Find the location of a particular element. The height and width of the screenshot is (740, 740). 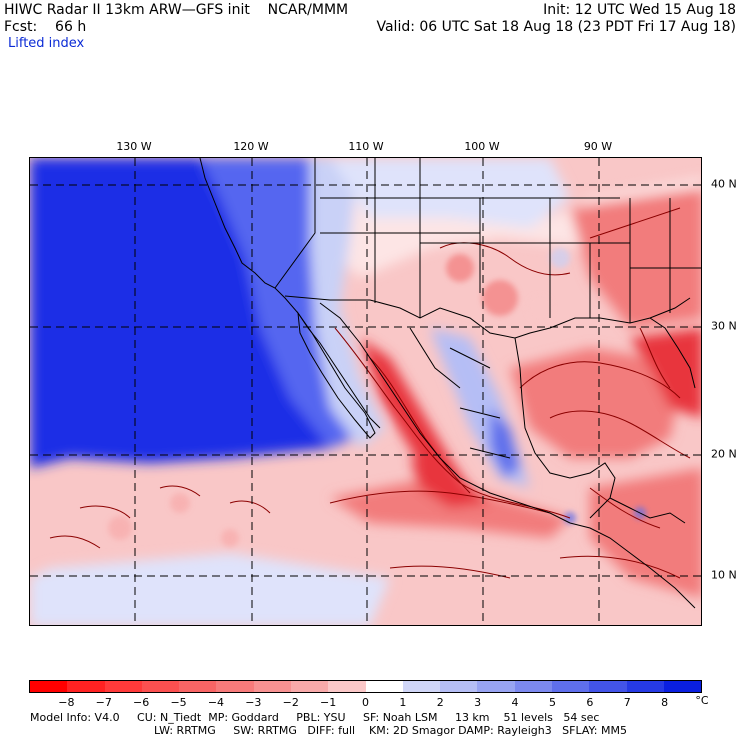

colorbar-label: 4 is located at coordinates (515, 702).